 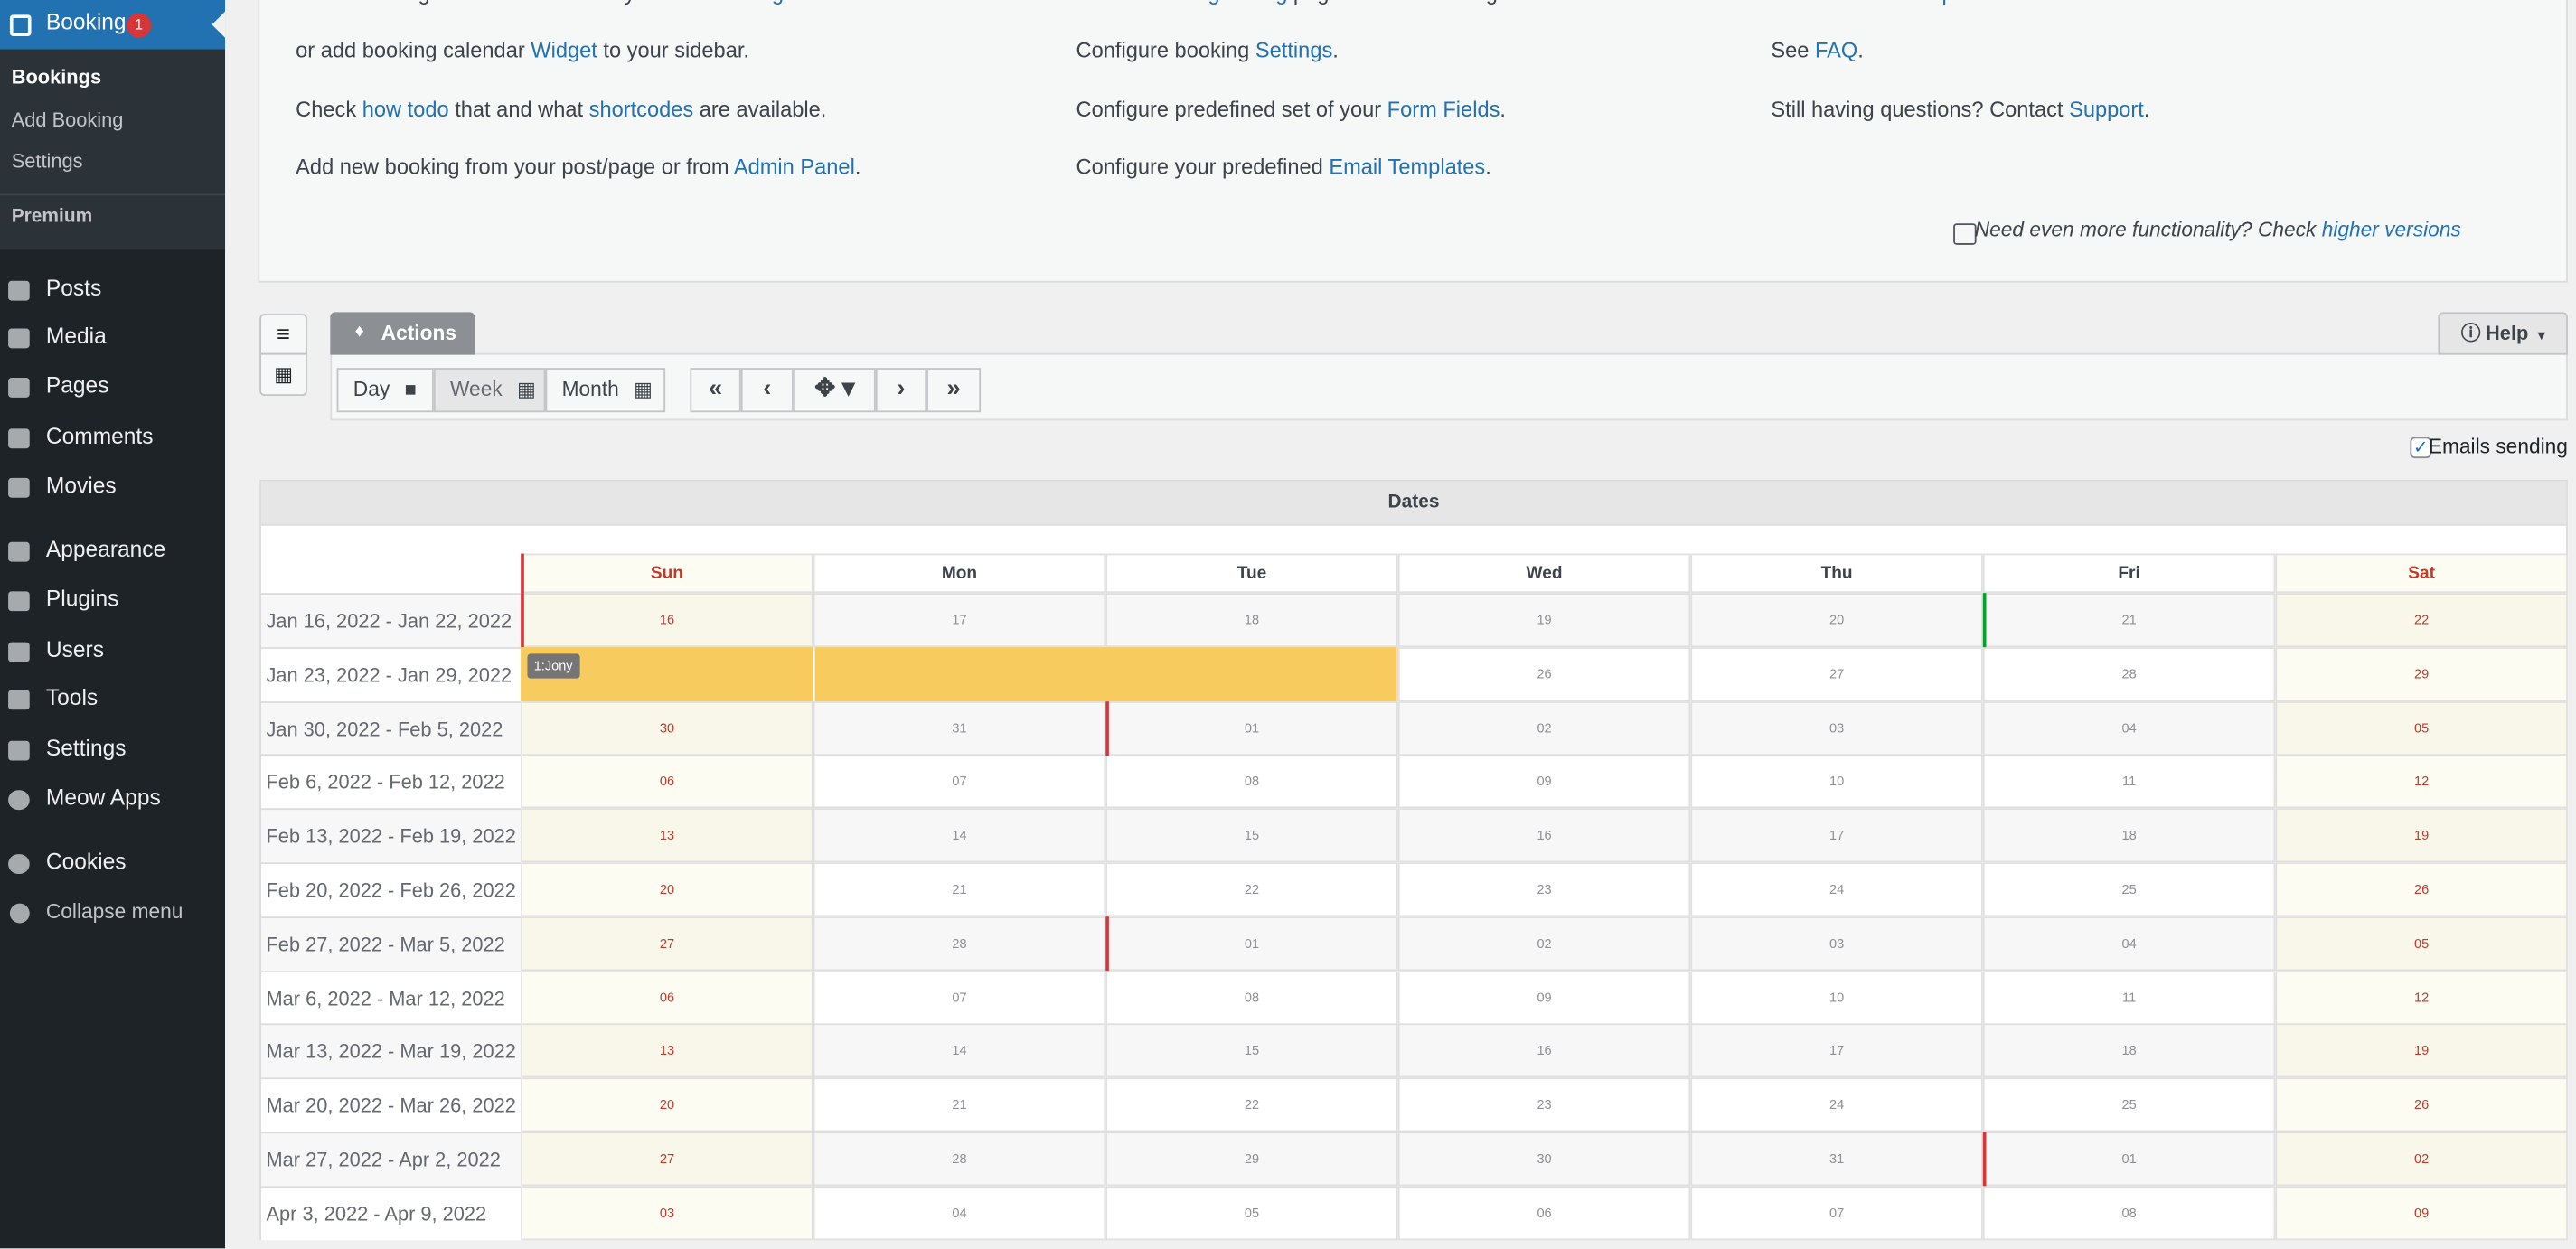 I want to click on submenu-item: Settings, so click(x=47, y=161).